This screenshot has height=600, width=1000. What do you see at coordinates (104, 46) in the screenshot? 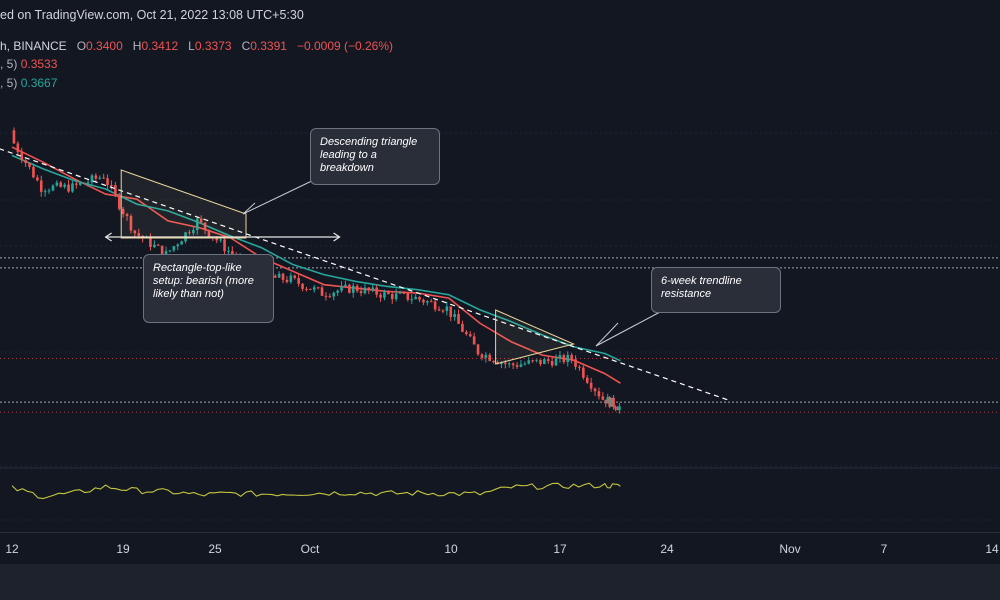
I see `open-value: 0.3400` at bounding box center [104, 46].